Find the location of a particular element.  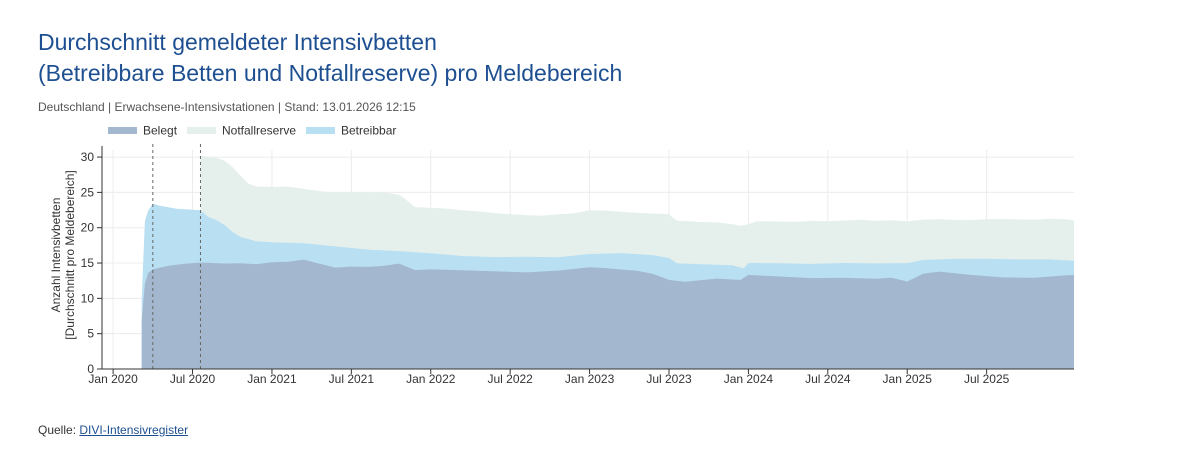

y-axis-label-line-2: [Durchschnitt pro Meldebereich] is located at coordinates (70, 254).